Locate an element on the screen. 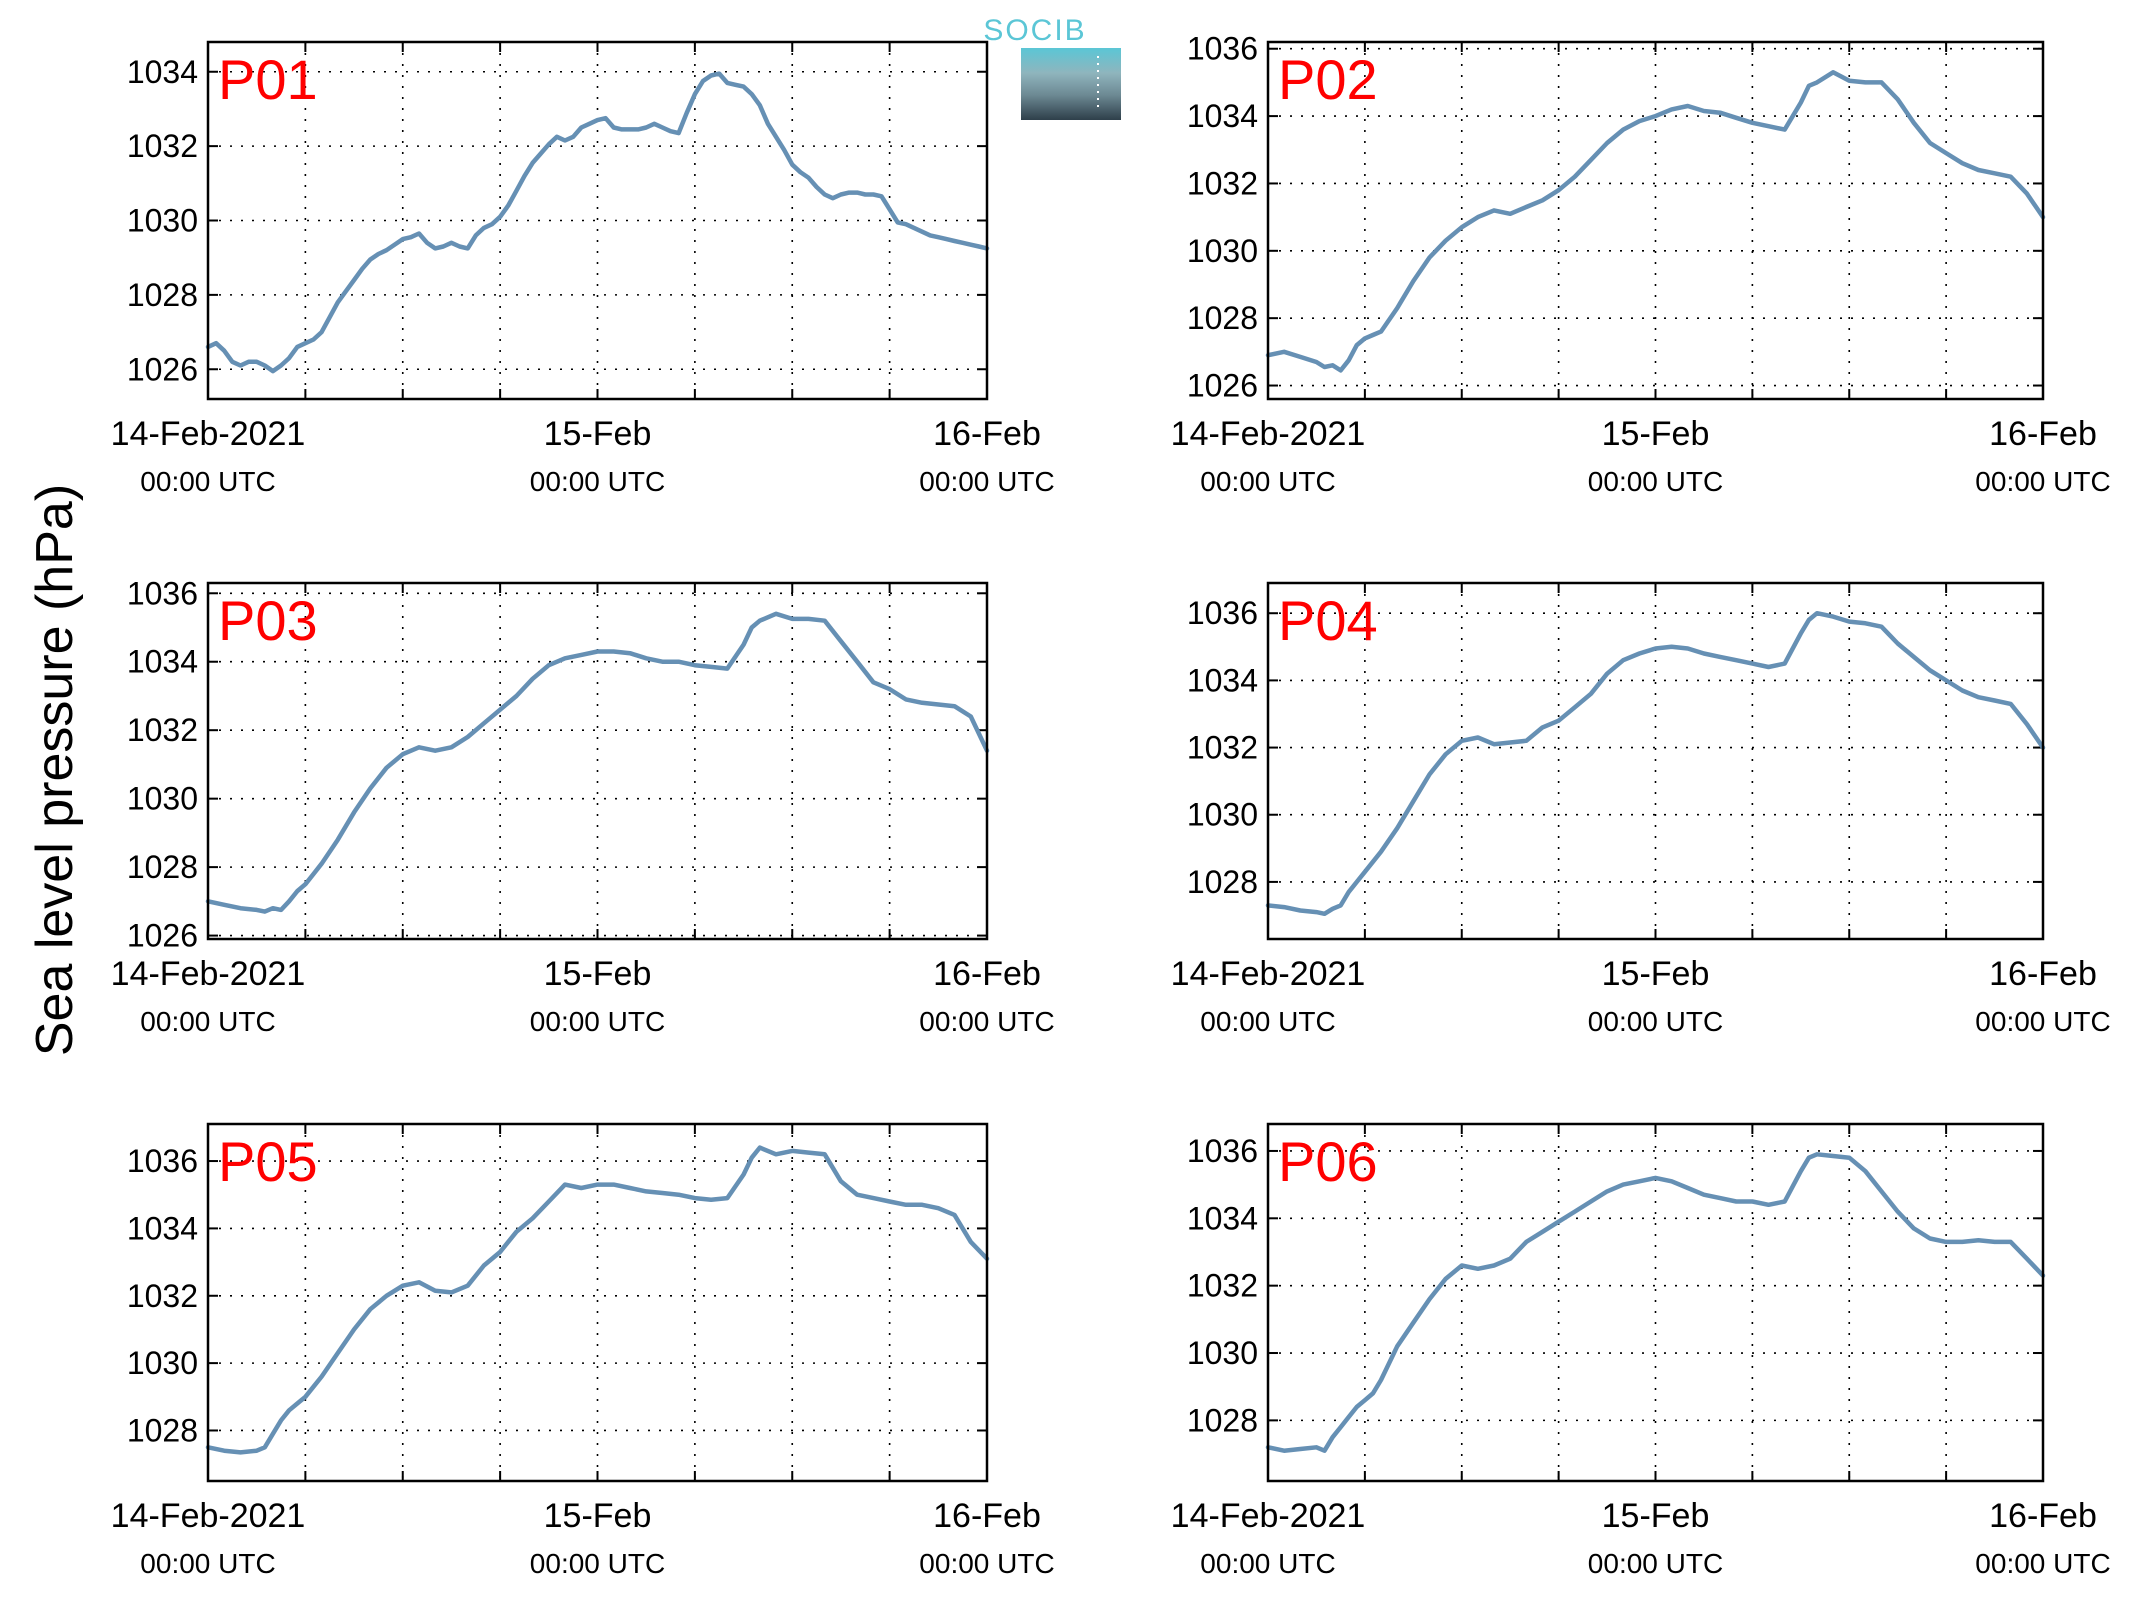  panel-title: P05 is located at coordinates (268, 1161).